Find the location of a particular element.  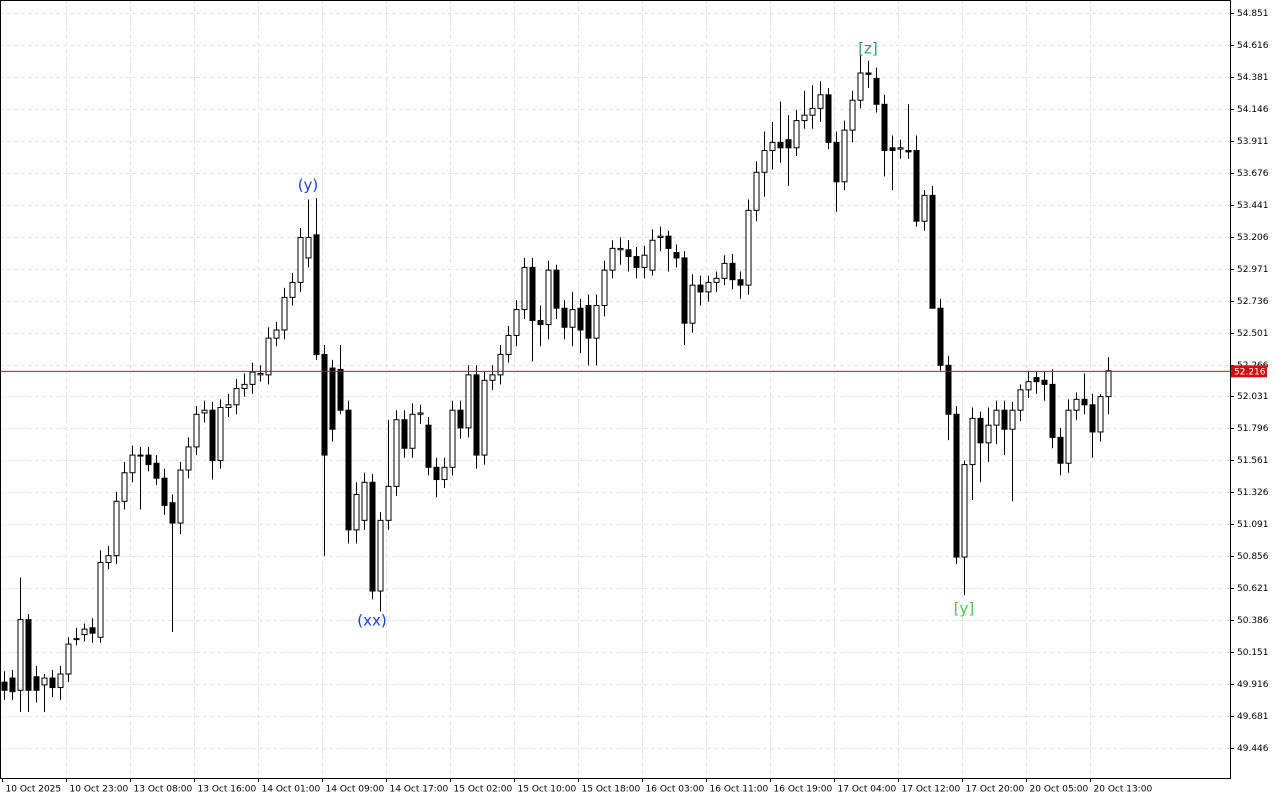

y-tick-label: 49.446 is located at coordinates (1253, 749).